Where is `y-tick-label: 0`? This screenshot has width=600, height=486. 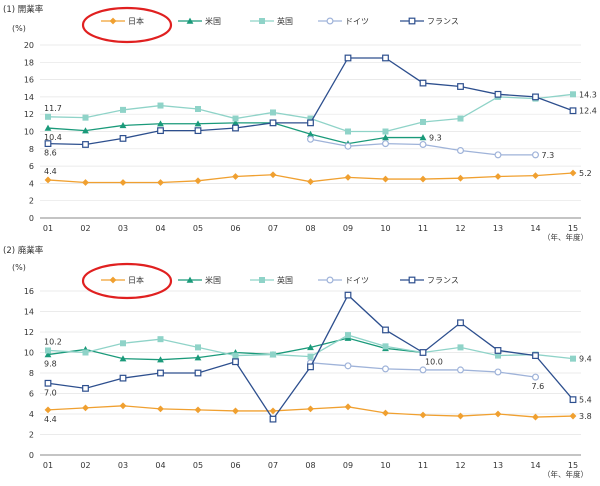 y-tick-label: 0 is located at coordinates (31, 455).